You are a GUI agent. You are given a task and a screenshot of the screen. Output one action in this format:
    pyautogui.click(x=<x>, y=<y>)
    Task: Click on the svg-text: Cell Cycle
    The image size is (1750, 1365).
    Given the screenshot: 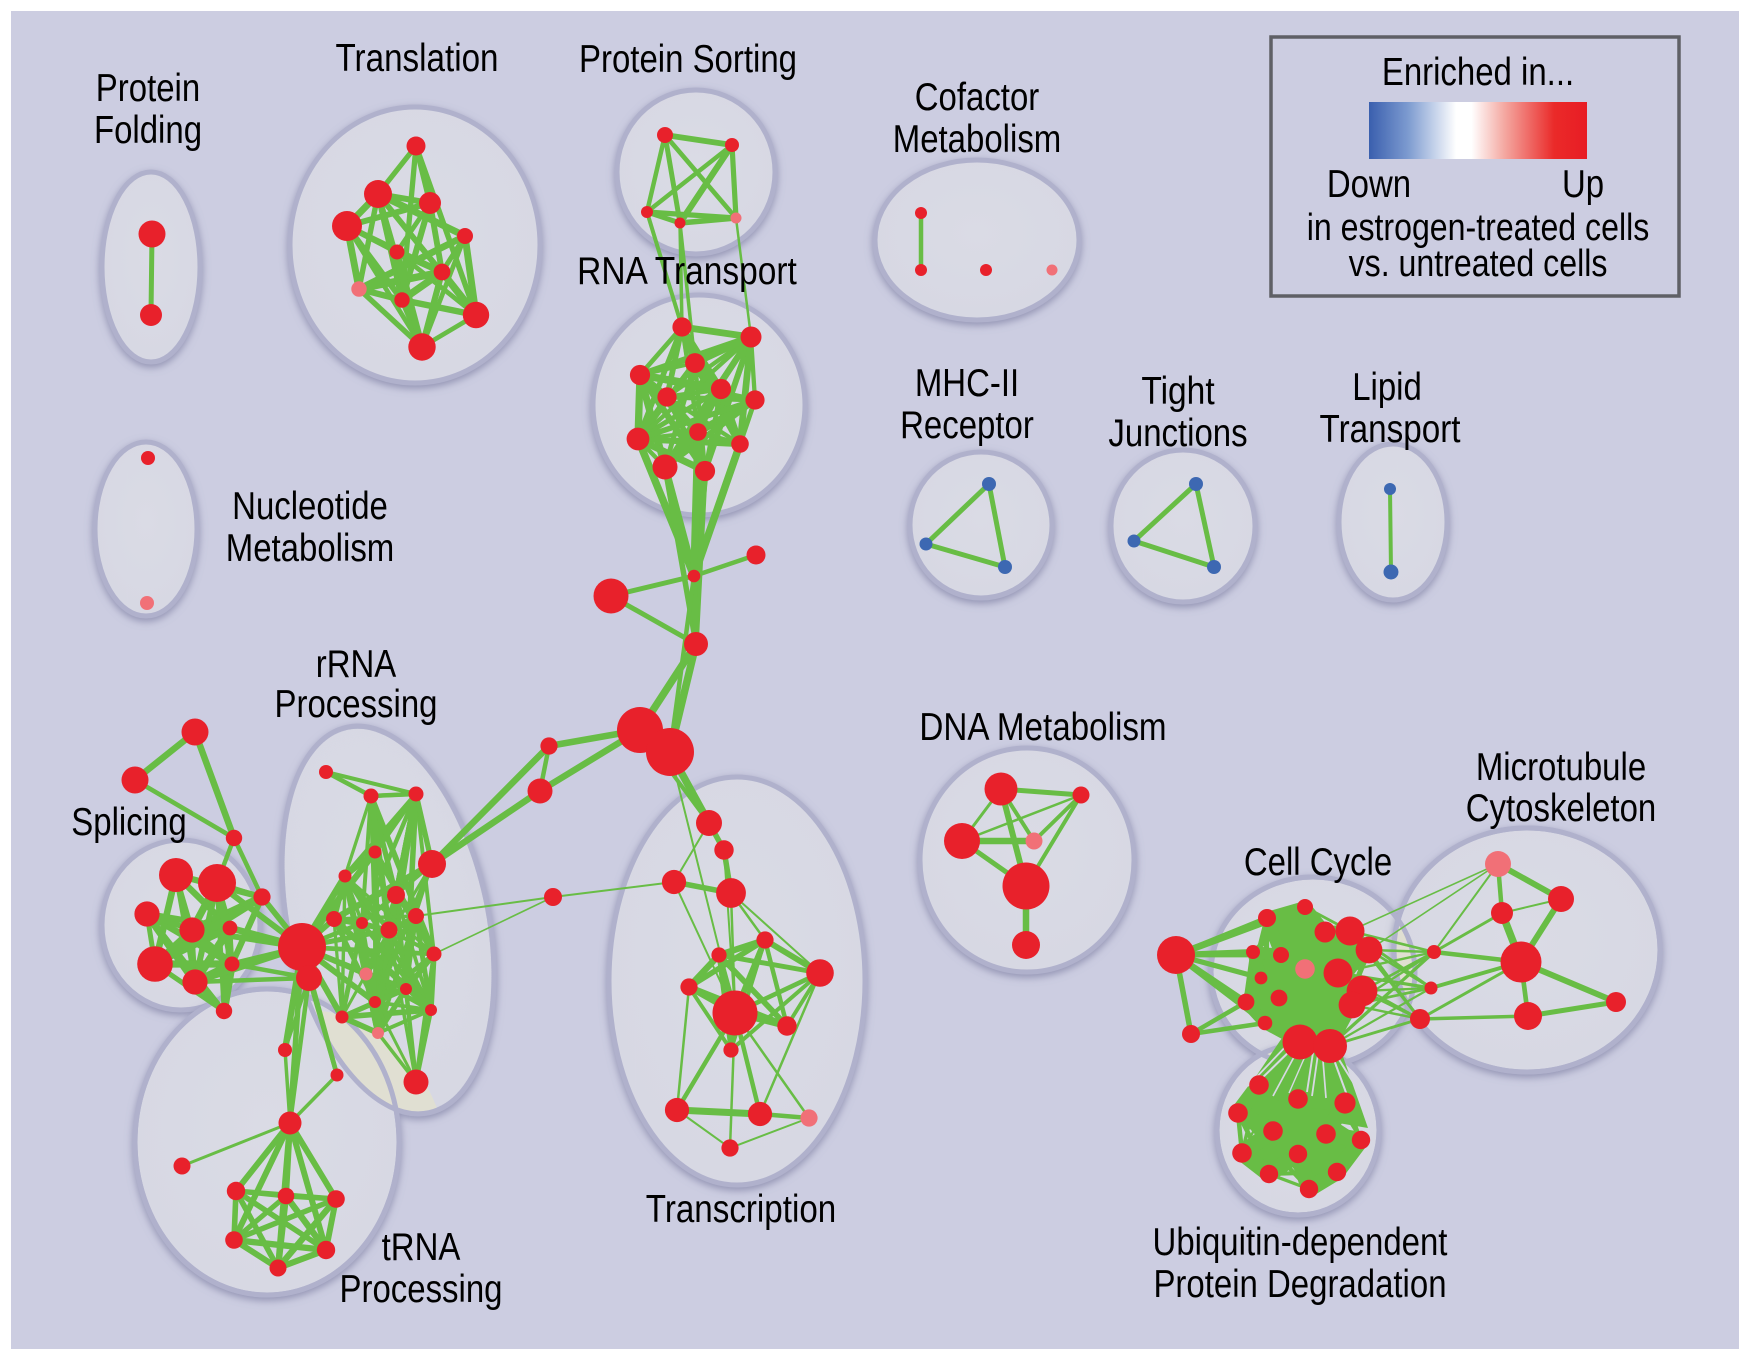 What is the action you would take?
    pyautogui.click(x=1318, y=862)
    